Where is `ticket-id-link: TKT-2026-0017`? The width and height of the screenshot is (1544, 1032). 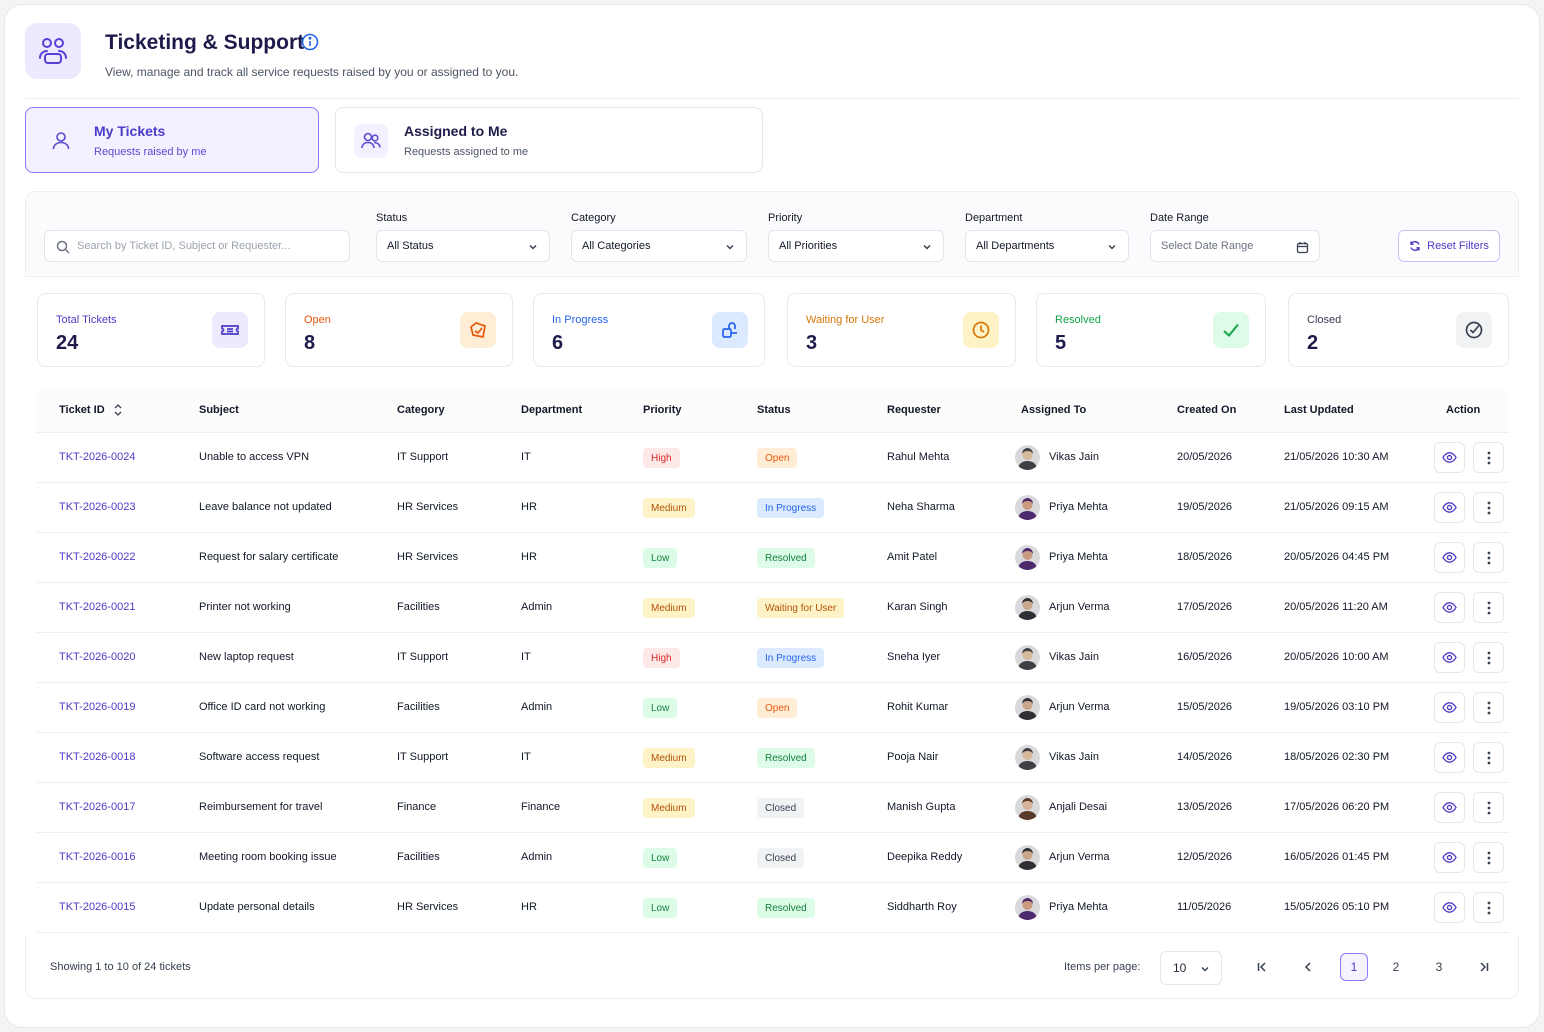 ticket-id-link: TKT-2026-0017 is located at coordinates (97, 807).